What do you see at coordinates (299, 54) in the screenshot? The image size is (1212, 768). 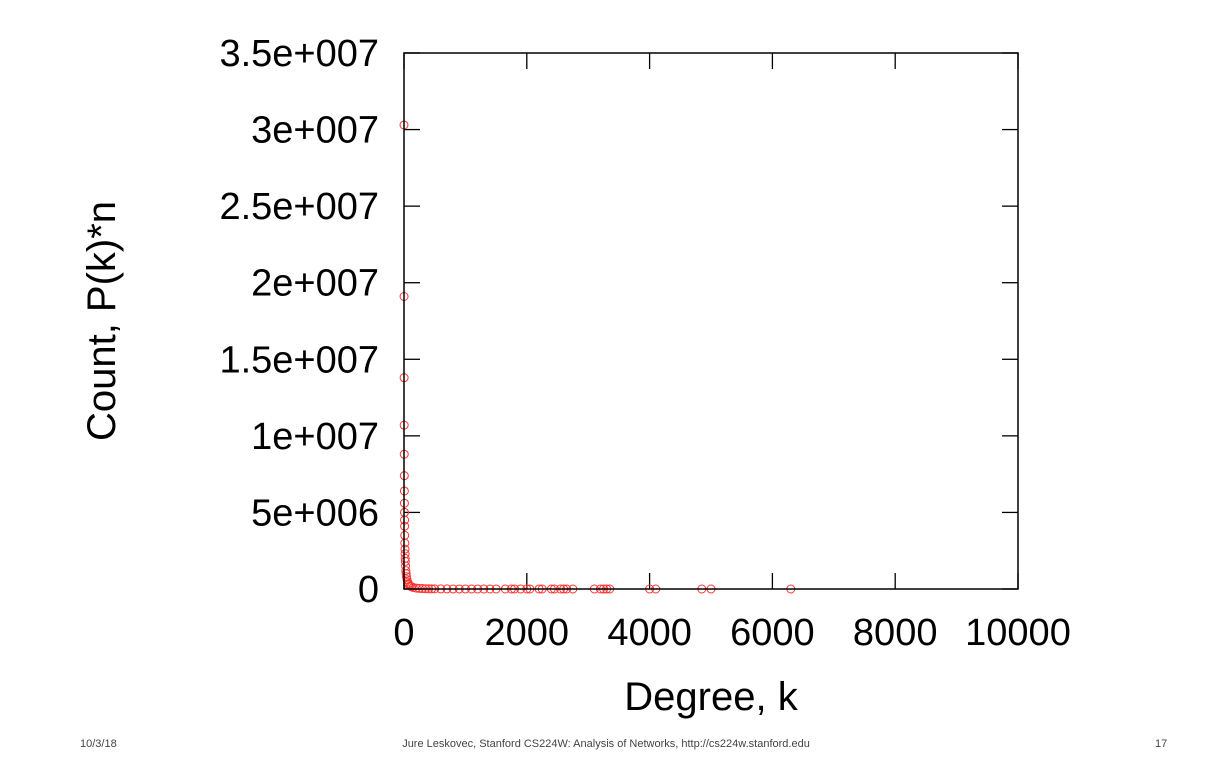 I see `y-tick-label: 3.5e+007` at bounding box center [299, 54].